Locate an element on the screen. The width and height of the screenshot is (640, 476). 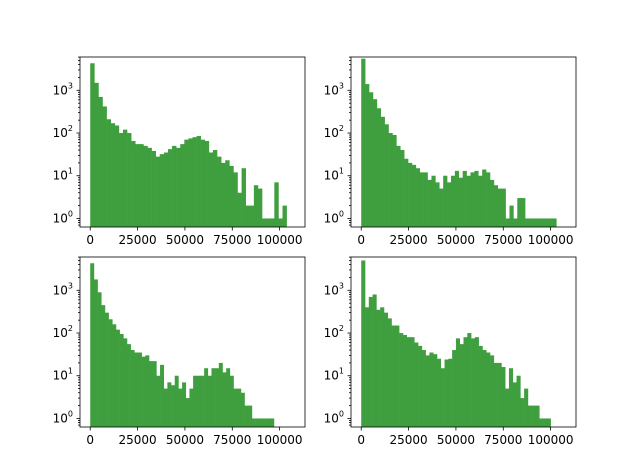
x-tick-label: 50000 is located at coordinates (456, 440).